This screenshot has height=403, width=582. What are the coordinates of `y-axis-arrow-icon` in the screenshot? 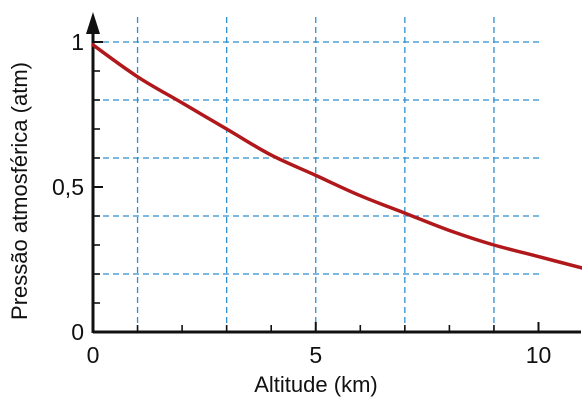 It's located at (93, 23).